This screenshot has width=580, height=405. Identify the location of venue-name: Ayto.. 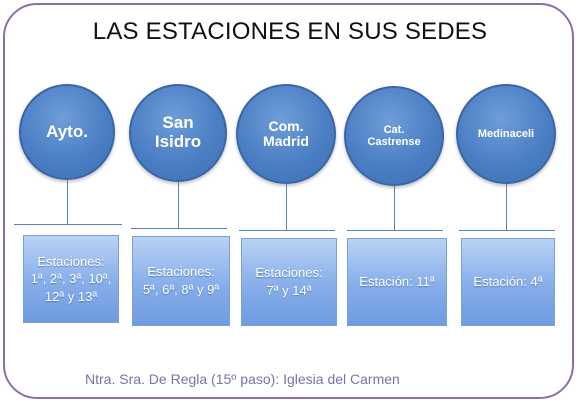
(67, 131).